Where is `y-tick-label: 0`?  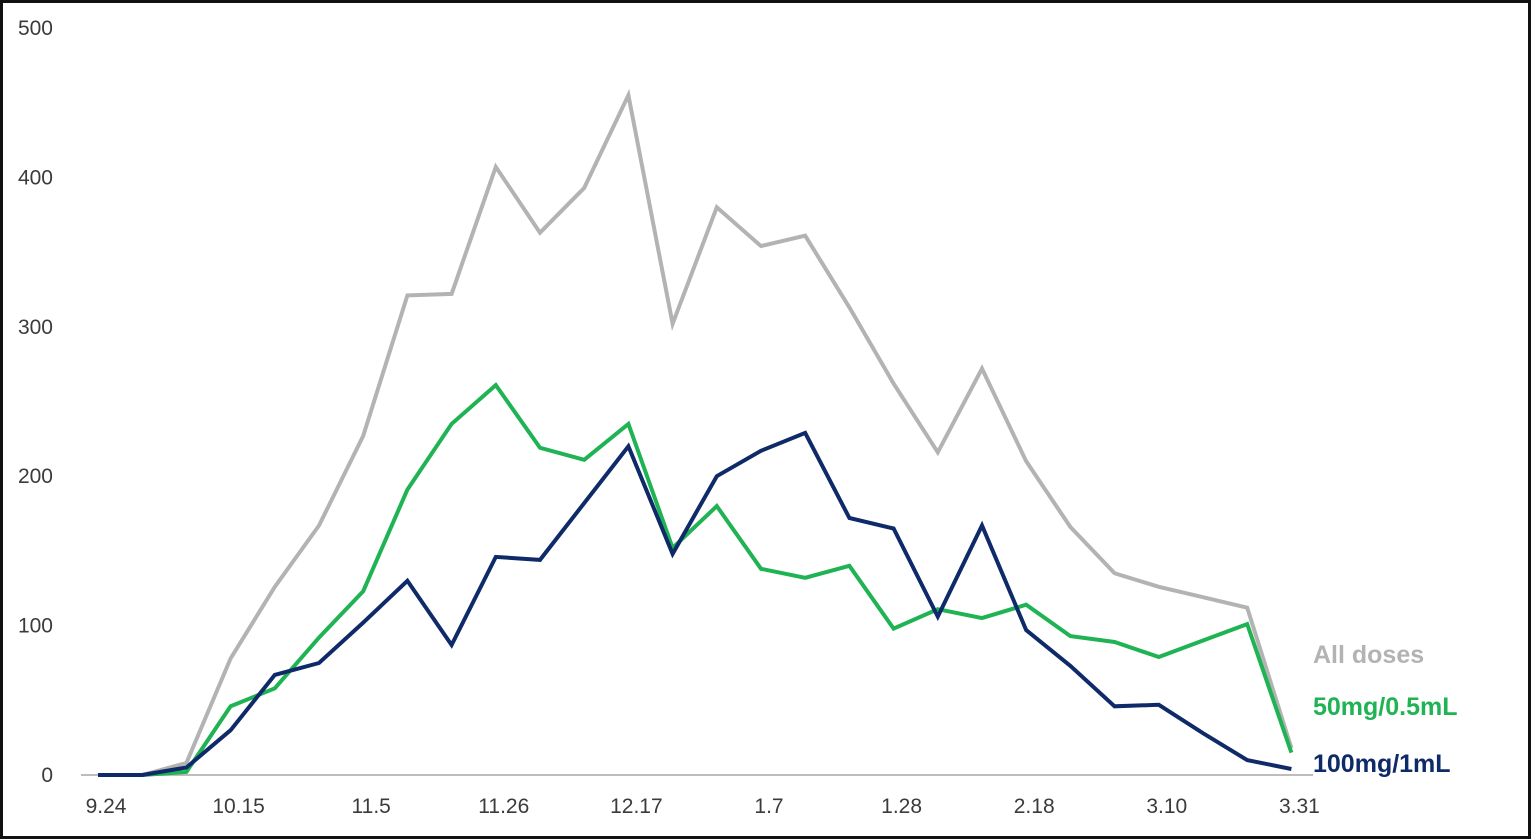 y-tick-label: 0 is located at coordinates (47, 775).